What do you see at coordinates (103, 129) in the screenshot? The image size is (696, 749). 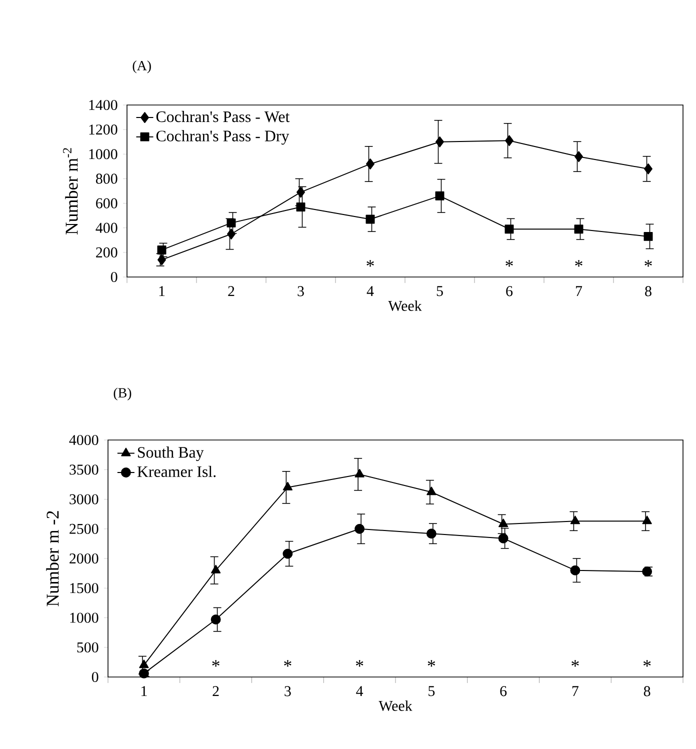 I see `y-tick-label: 1200` at bounding box center [103, 129].